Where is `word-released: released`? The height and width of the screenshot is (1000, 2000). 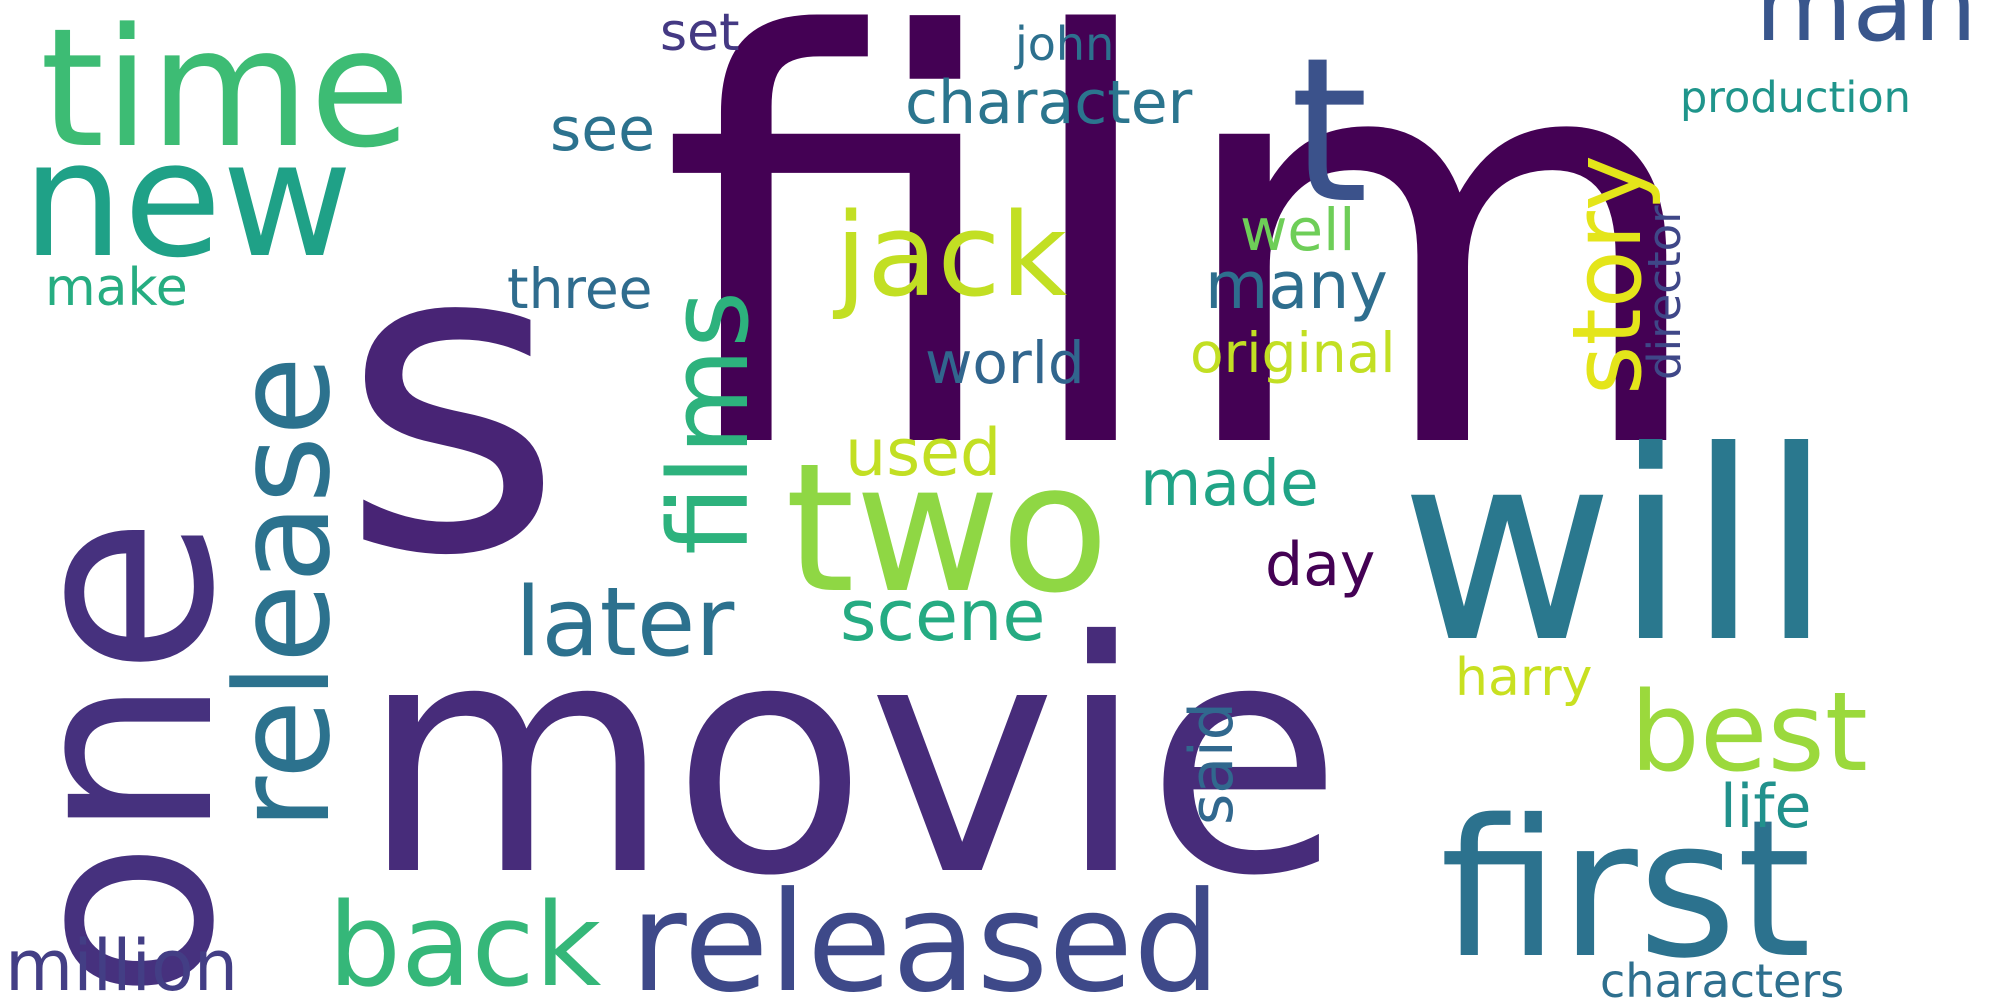
word-released: released is located at coordinates (925, 931).